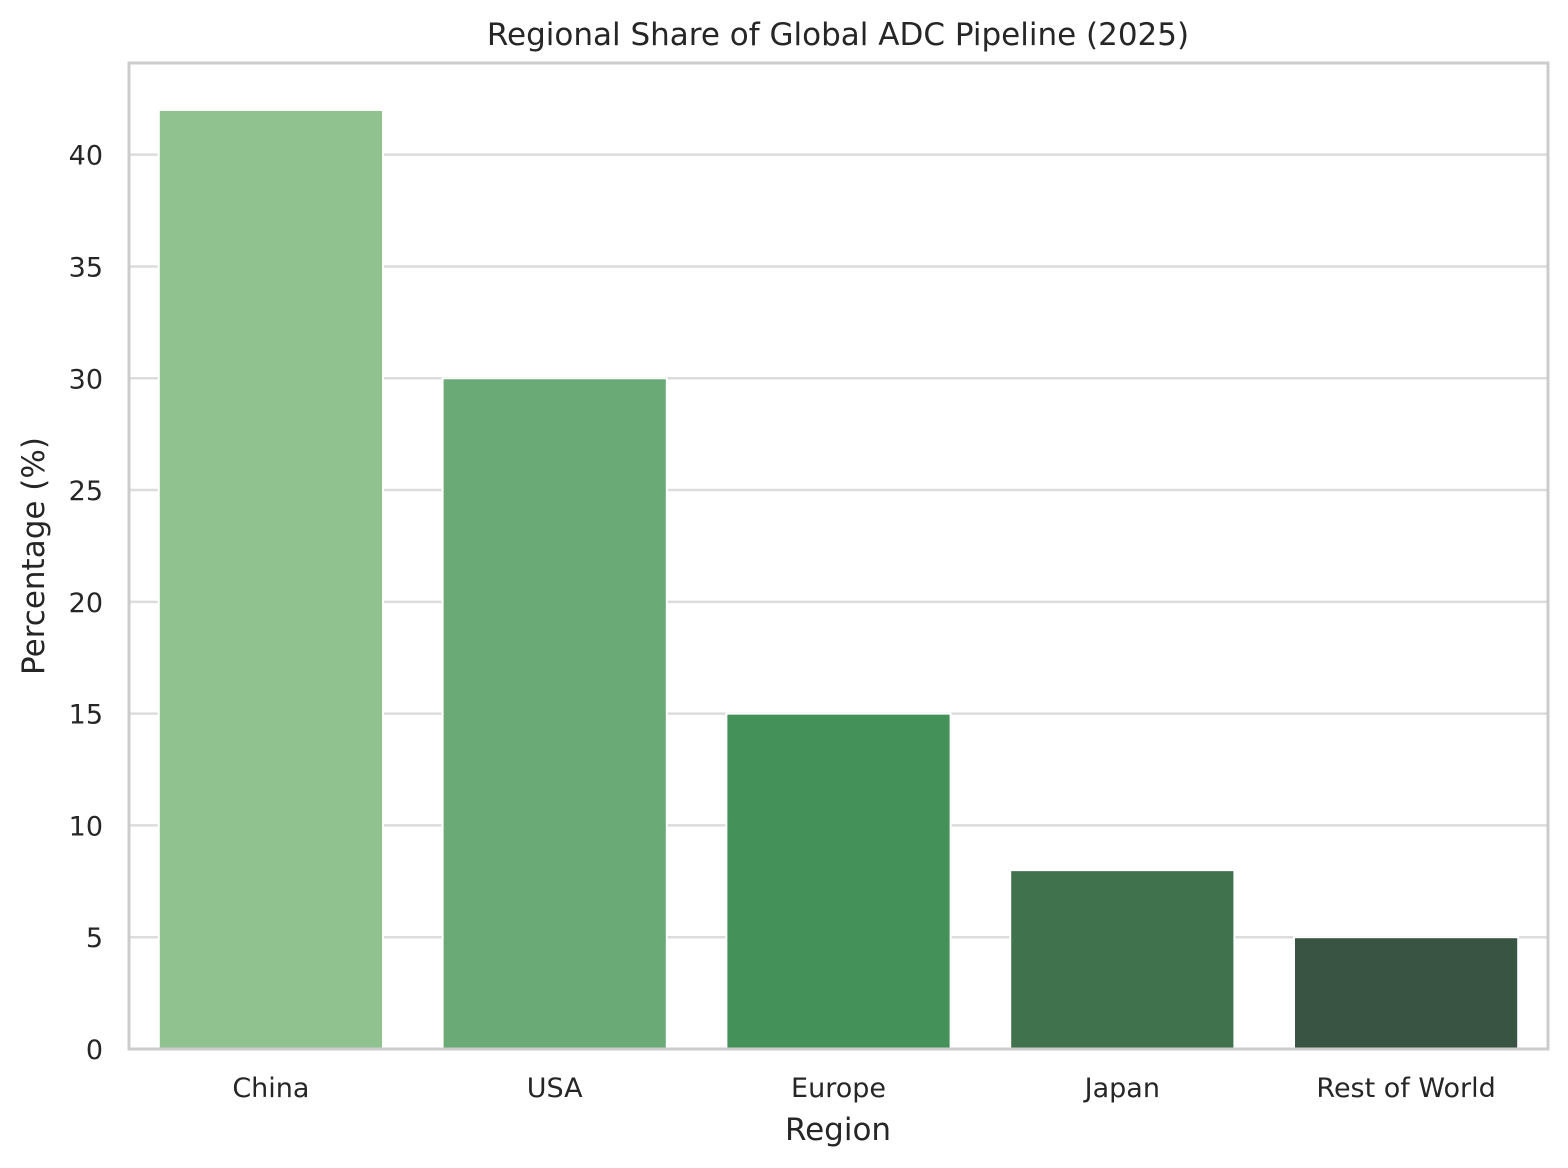  What do you see at coordinates (555, 1088) in the screenshot?
I see `x-tick-label: USA` at bounding box center [555, 1088].